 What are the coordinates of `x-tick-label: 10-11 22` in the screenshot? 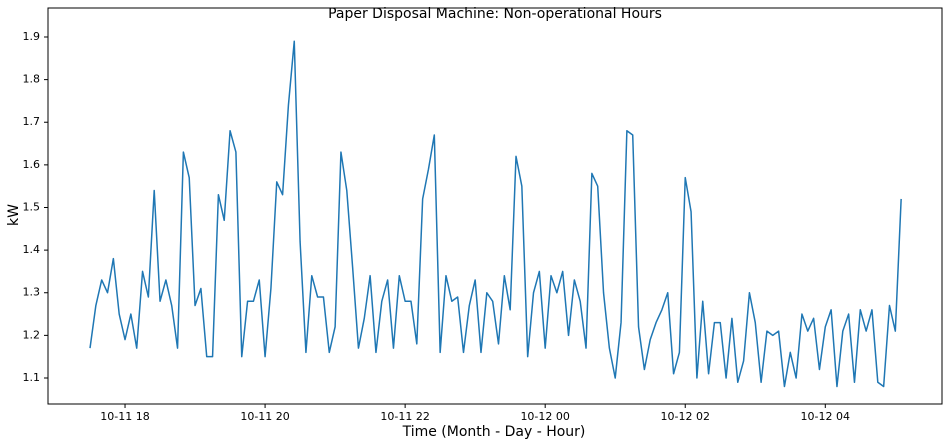 It's located at (404, 416).